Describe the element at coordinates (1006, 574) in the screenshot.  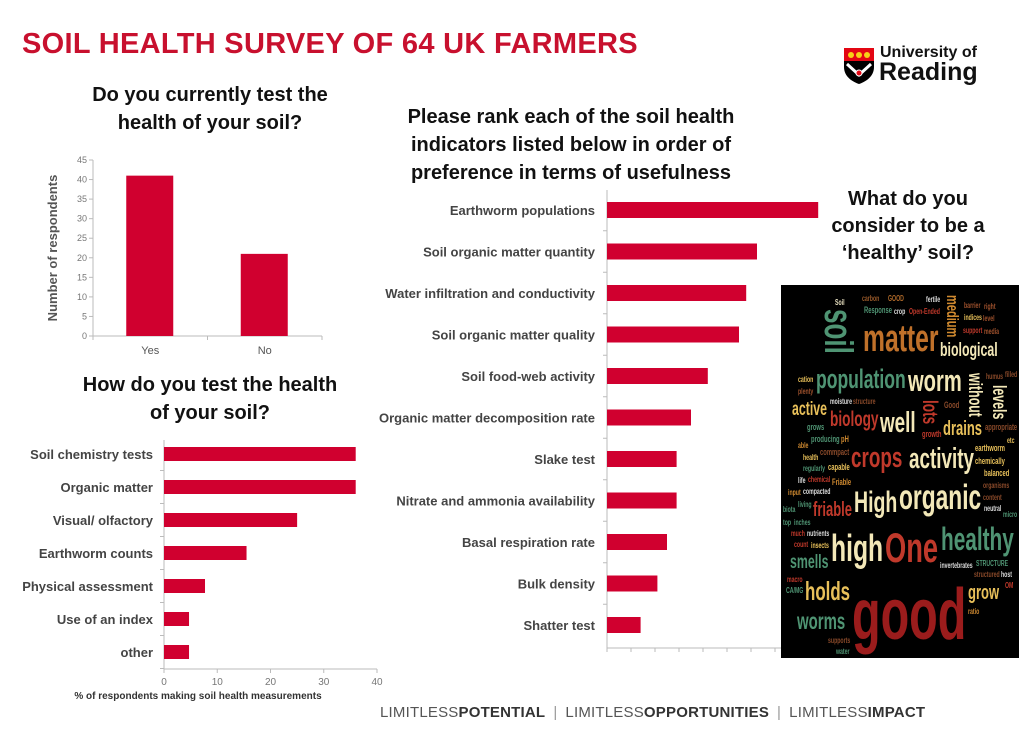
I see `word-cloud-word: host` at that location.